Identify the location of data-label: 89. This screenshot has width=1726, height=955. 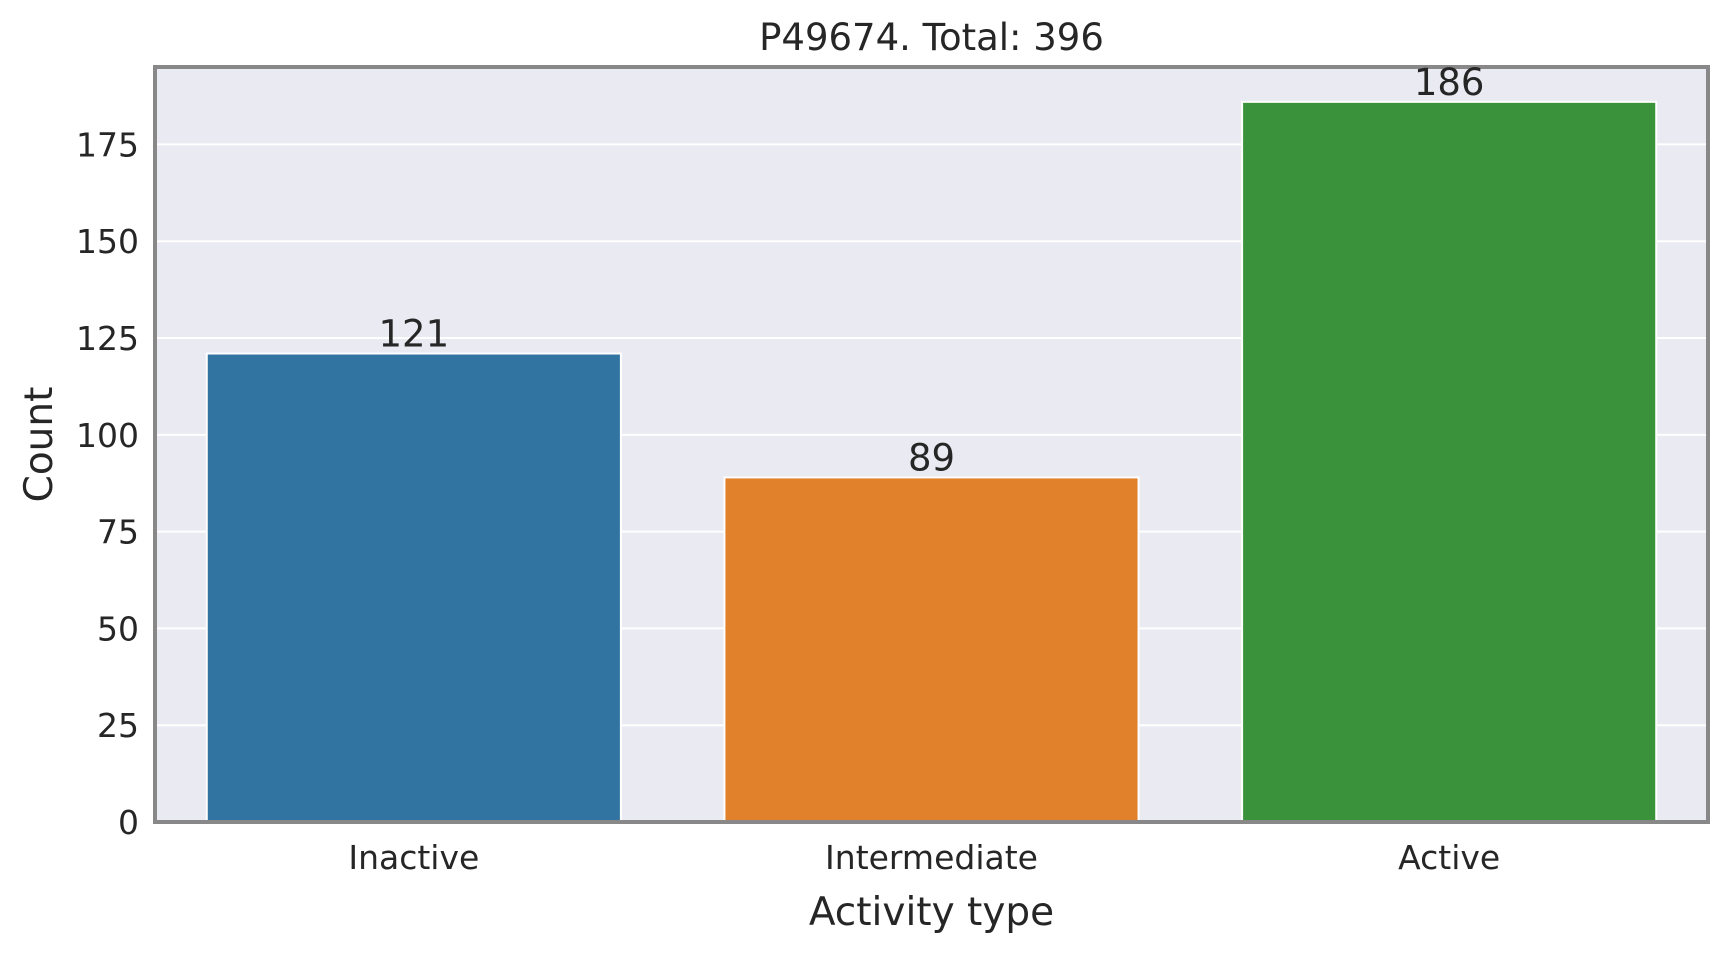
(931, 457).